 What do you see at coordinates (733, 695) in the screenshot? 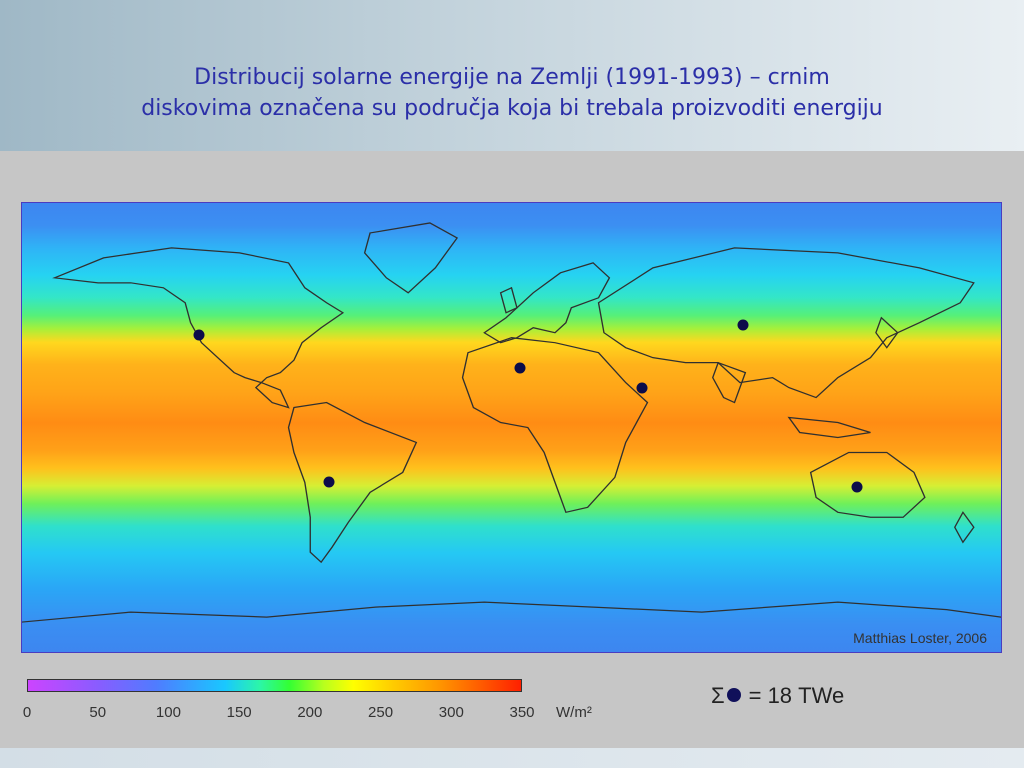
I see `site-dot-icon` at bounding box center [733, 695].